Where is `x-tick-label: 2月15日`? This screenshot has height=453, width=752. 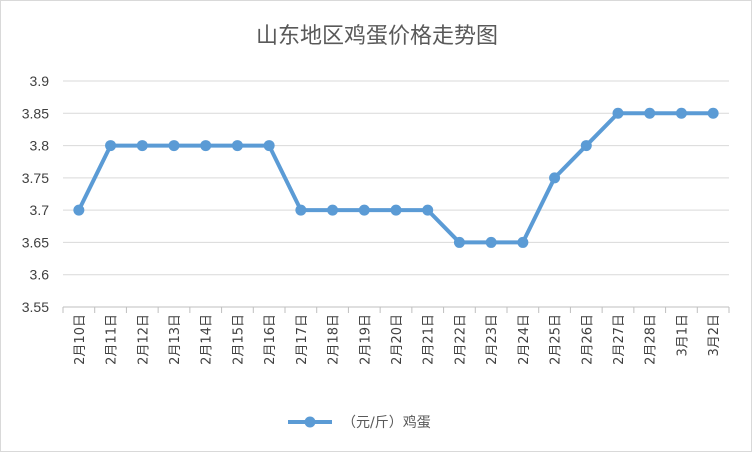 x-tick-label: 2月15日 is located at coordinates (238, 339).